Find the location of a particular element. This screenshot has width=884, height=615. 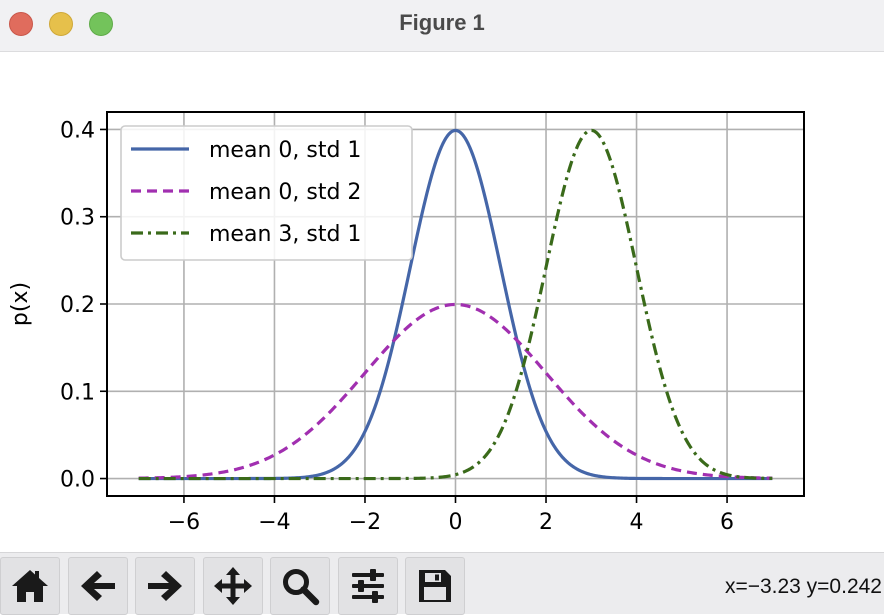

maximize-window-button is located at coordinates (101, 24).